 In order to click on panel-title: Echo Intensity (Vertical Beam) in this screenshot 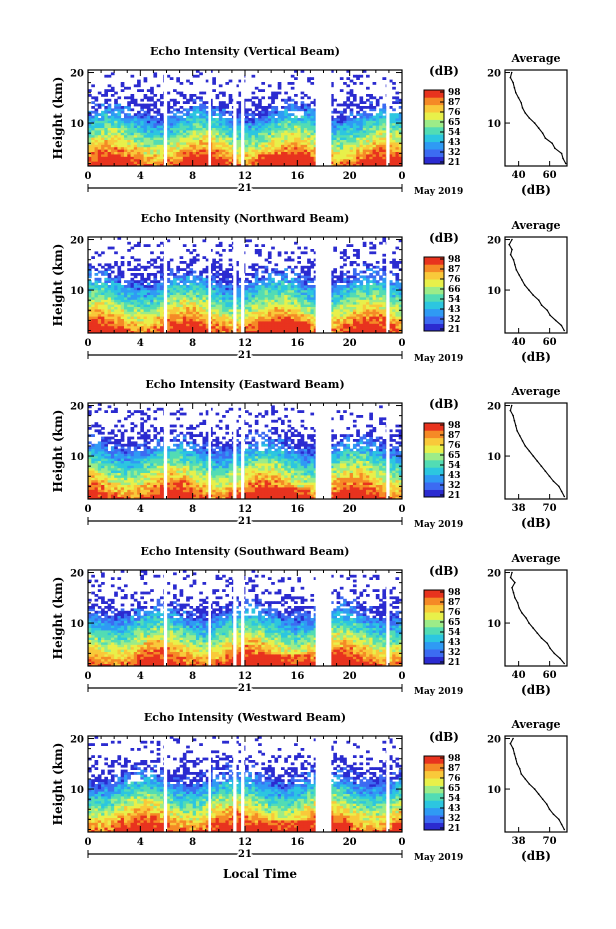, I will do `click(245, 51)`.